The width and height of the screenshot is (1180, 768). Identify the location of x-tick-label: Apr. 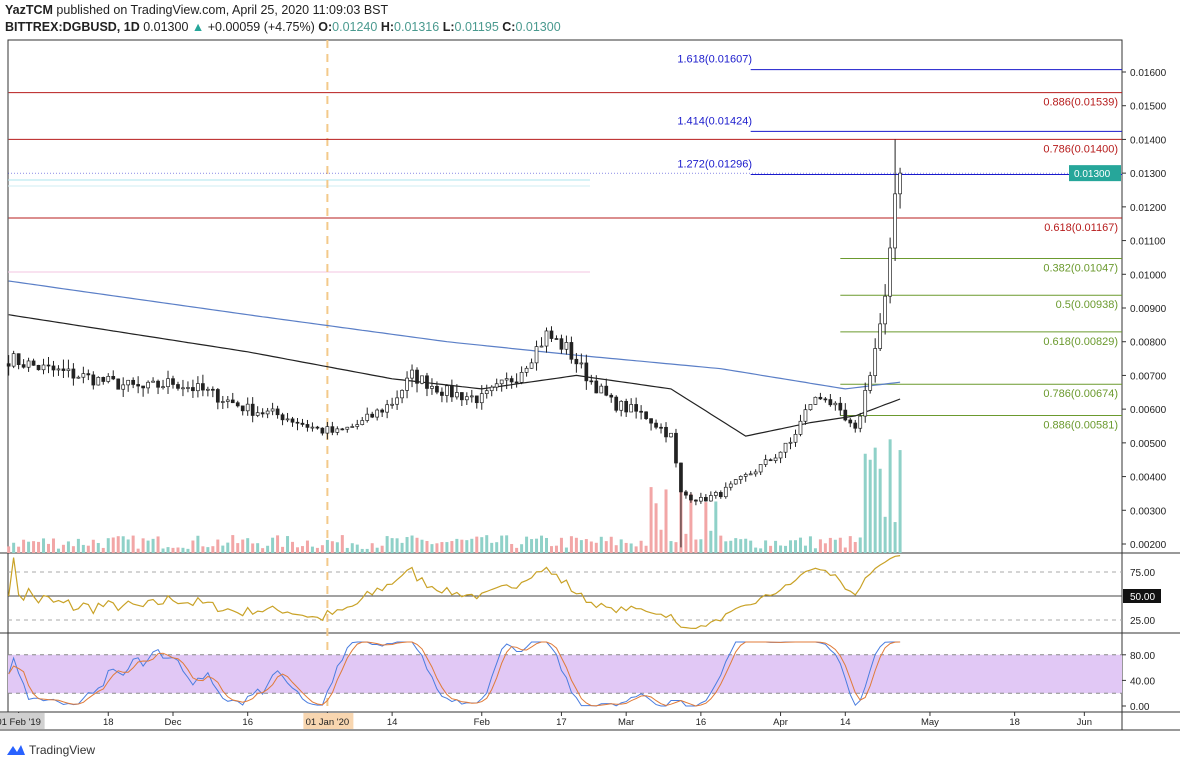
(780, 722).